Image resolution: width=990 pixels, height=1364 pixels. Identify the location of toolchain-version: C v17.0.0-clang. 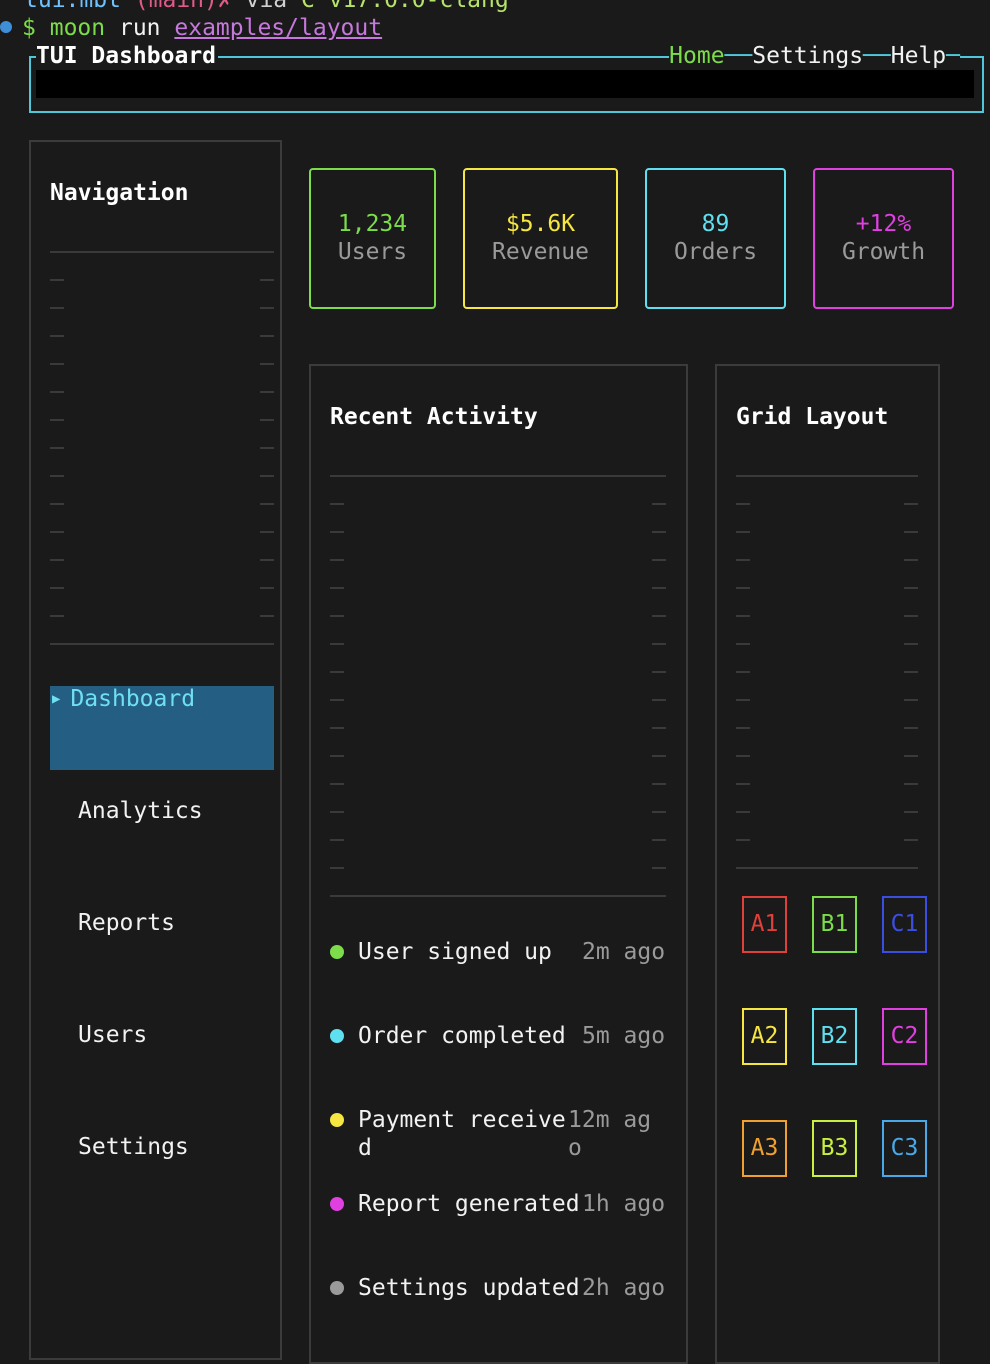
(405, 6).